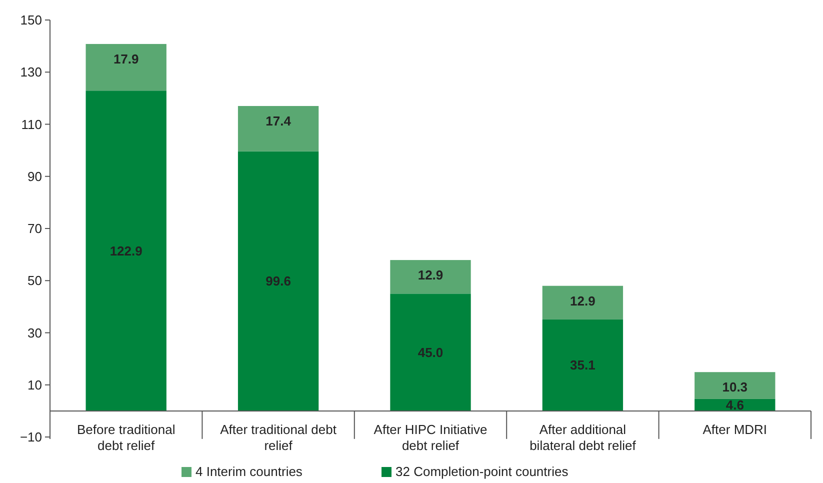  I want to click on legend-label: 4 Interim countries, so click(249, 471).